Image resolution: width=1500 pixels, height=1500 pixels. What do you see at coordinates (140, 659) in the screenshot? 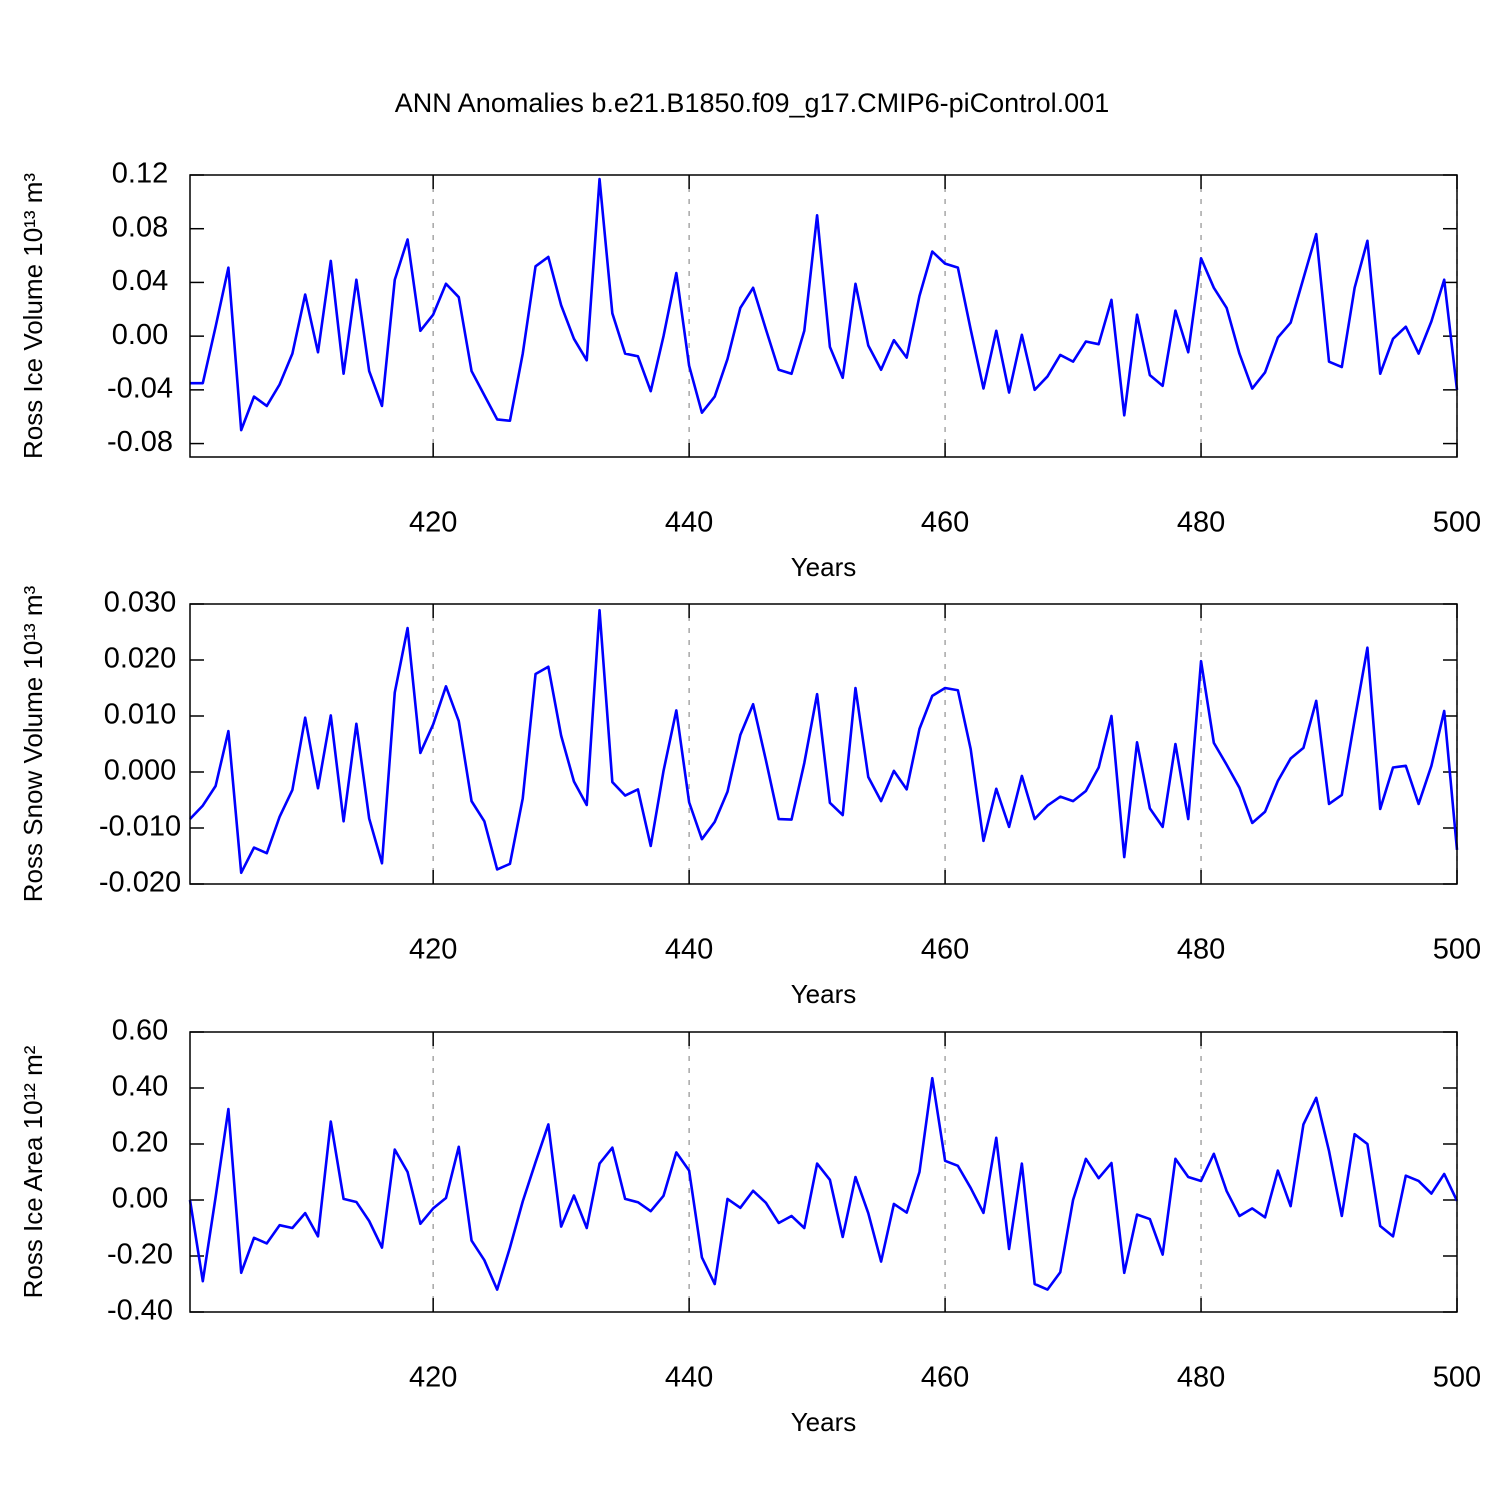
I see `y-tick-label: 0.020` at bounding box center [140, 659].